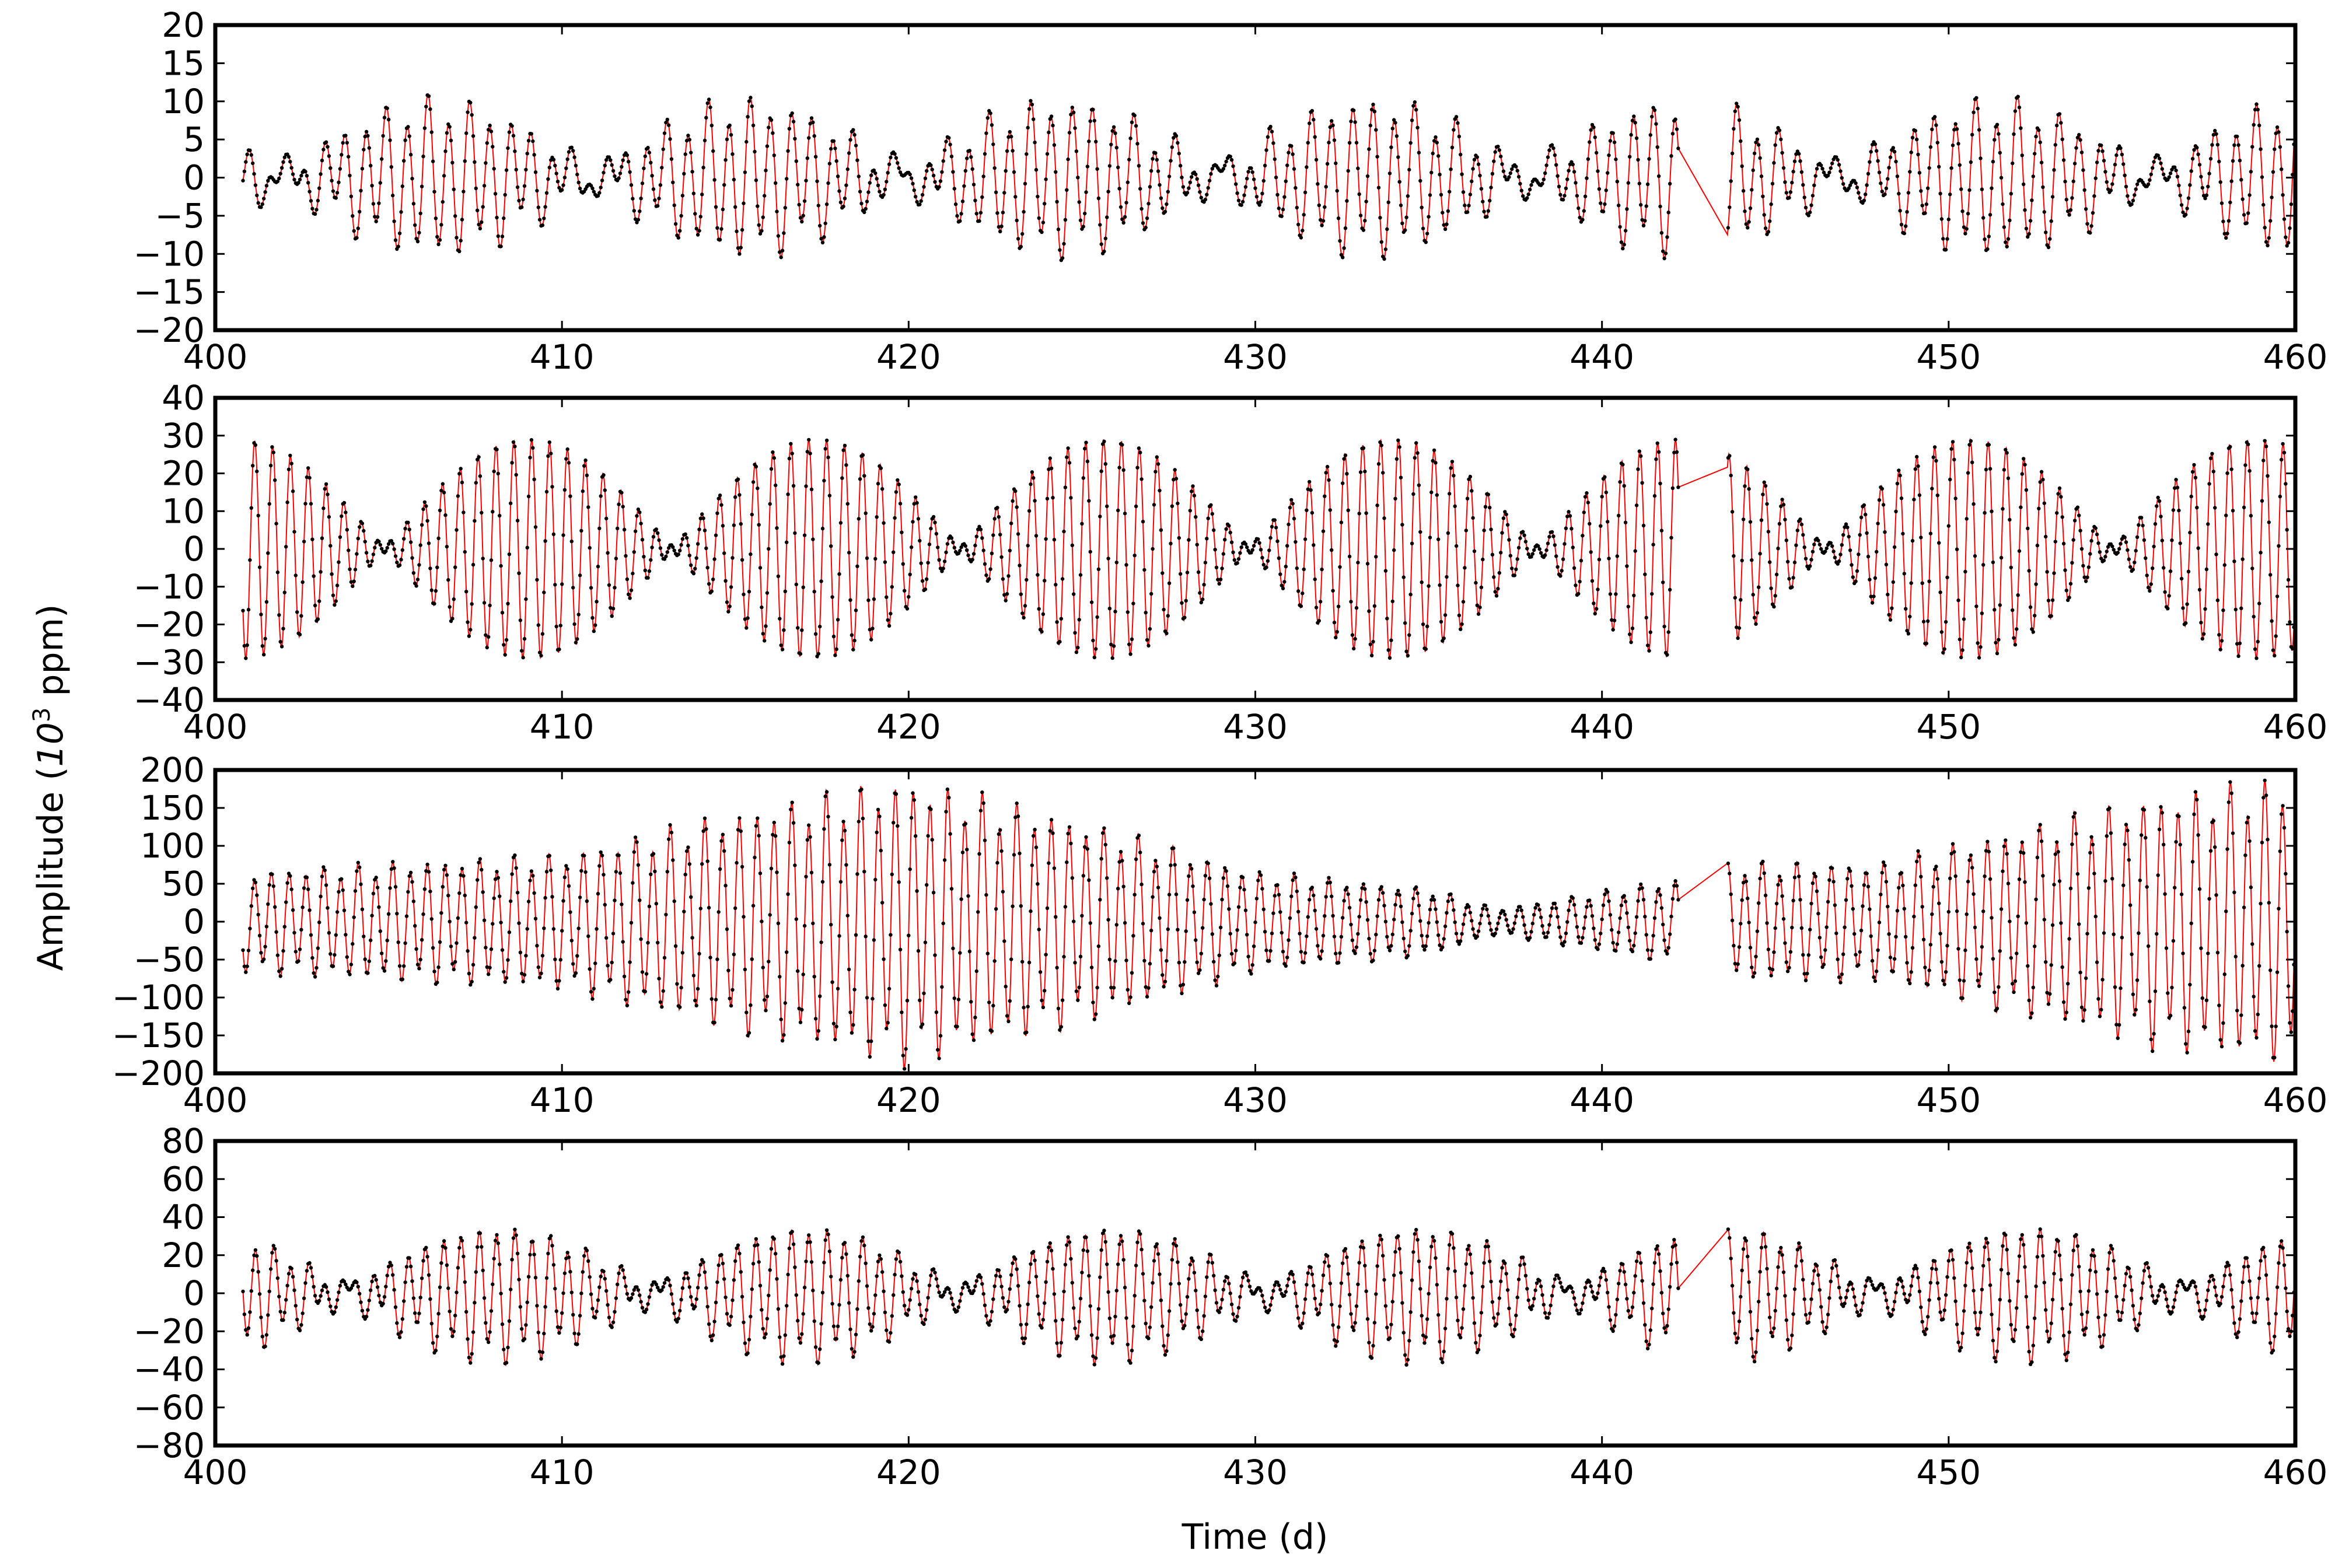 The image size is (2342, 1568). Describe the element at coordinates (1268, 1297) in the screenshot. I see `data-points` at that location.